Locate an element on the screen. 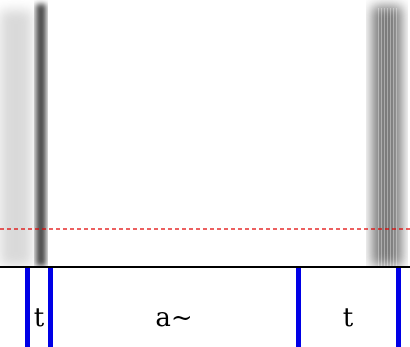 The image size is (410, 347). tier-divider is located at coordinates (205, 267).